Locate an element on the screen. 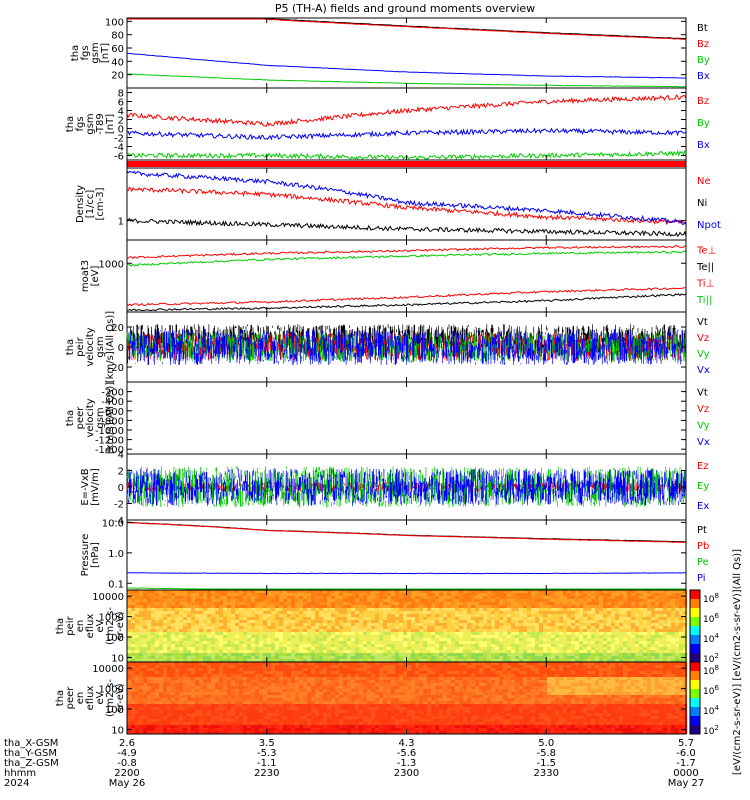 Image resolution: width=750 pixels, height=800 pixels. panel-0-legend-1: Bz is located at coordinates (703, 44).